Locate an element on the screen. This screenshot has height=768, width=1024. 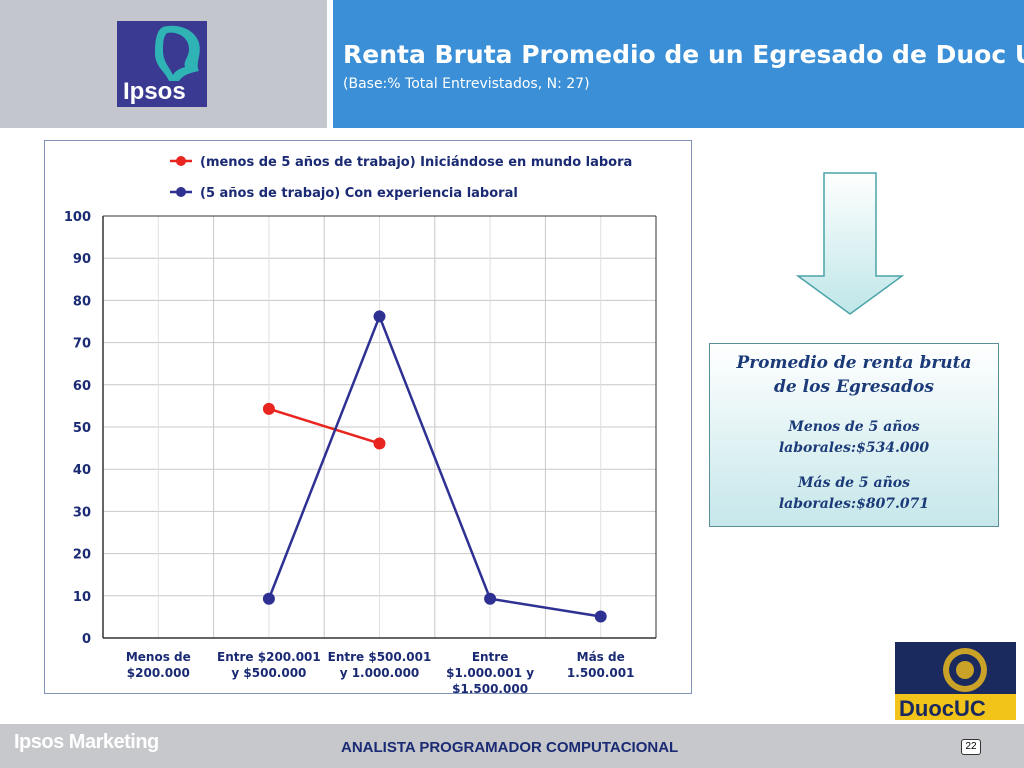
footer-bar is located at coordinates (512, 746).